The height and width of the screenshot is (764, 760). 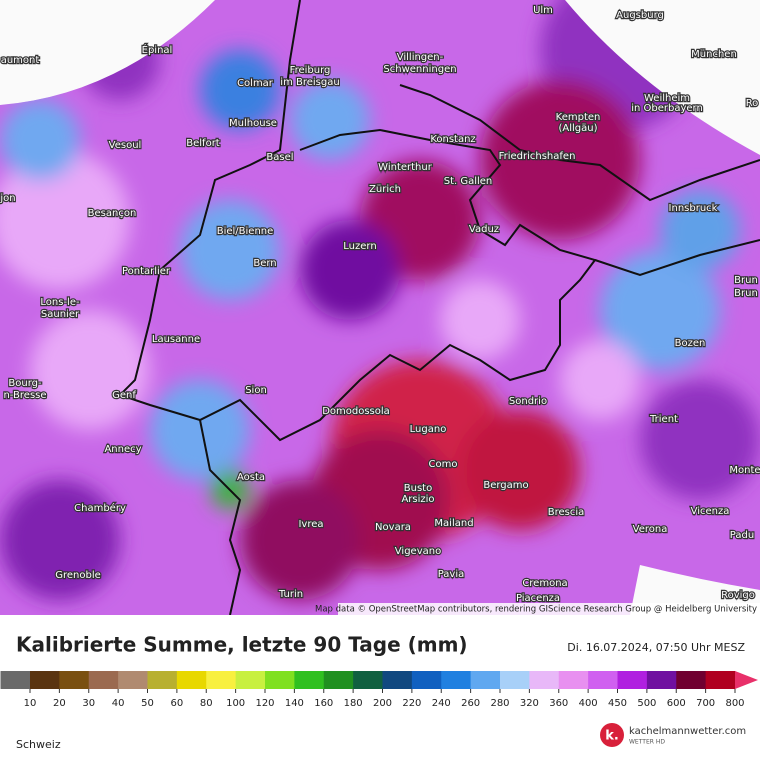 What do you see at coordinates (8, 198) in the screenshot?
I see `city-label: jon` at bounding box center [8, 198].